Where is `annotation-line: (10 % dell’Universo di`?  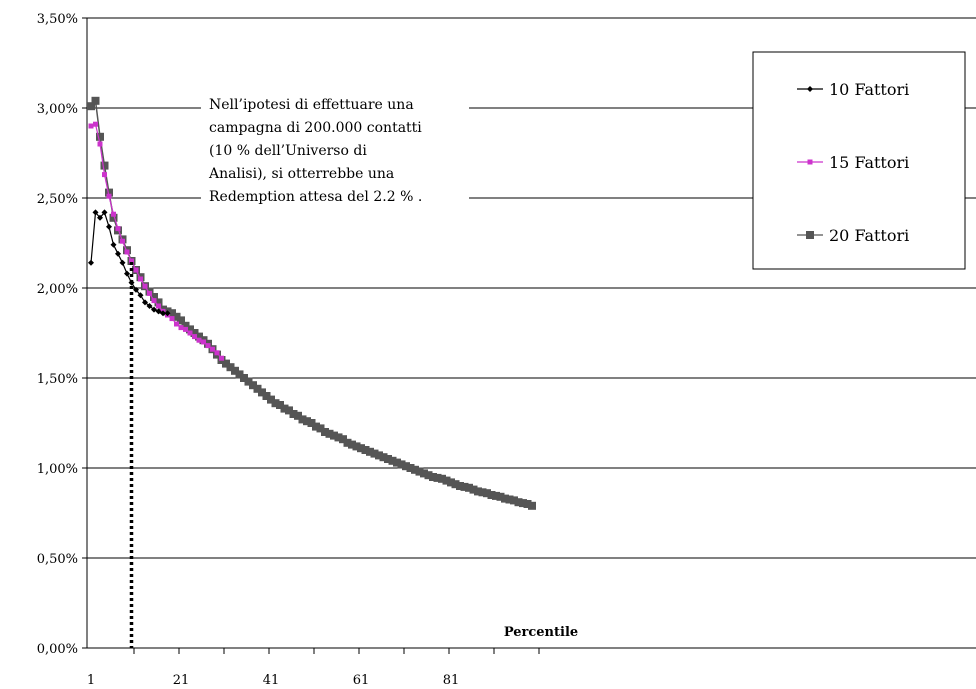
annotation-line: (10 % dell’Universo di is located at coordinates (288, 151).